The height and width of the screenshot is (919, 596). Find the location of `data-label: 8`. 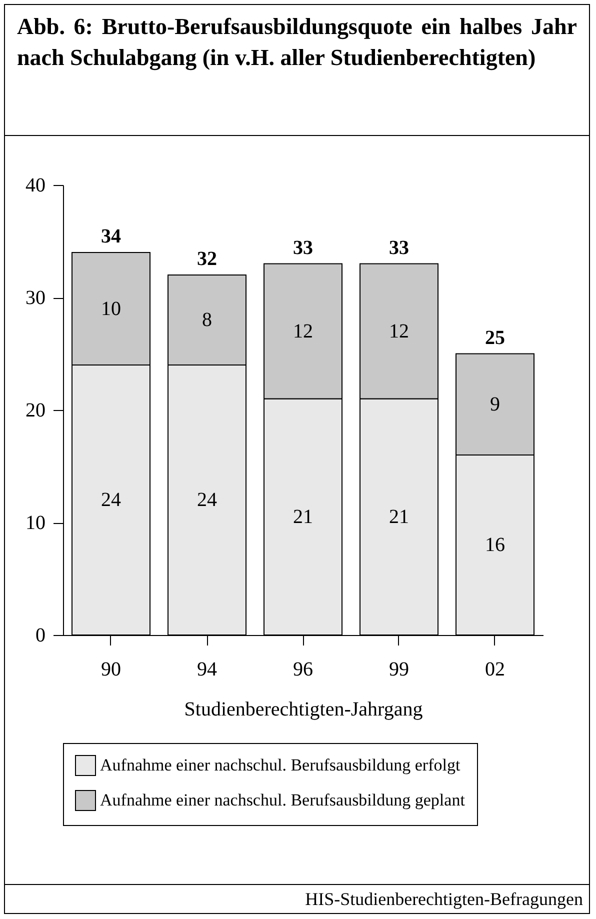

data-label: 8 is located at coordinates (207, 320).